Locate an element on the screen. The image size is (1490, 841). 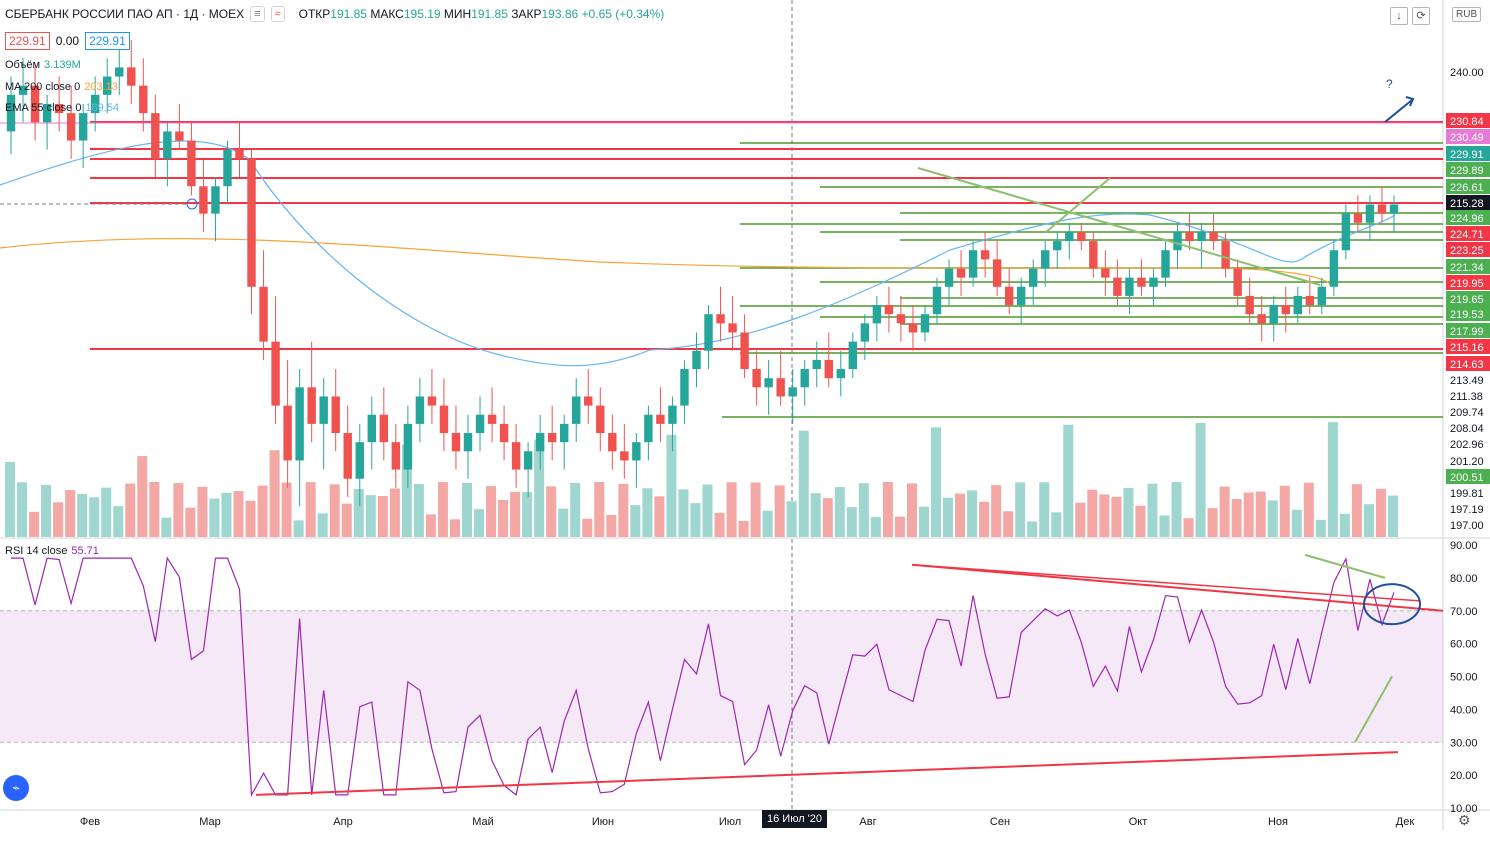
ma200-legend: MA 200 close 0 203.13 is located at coordinates (61, 87).